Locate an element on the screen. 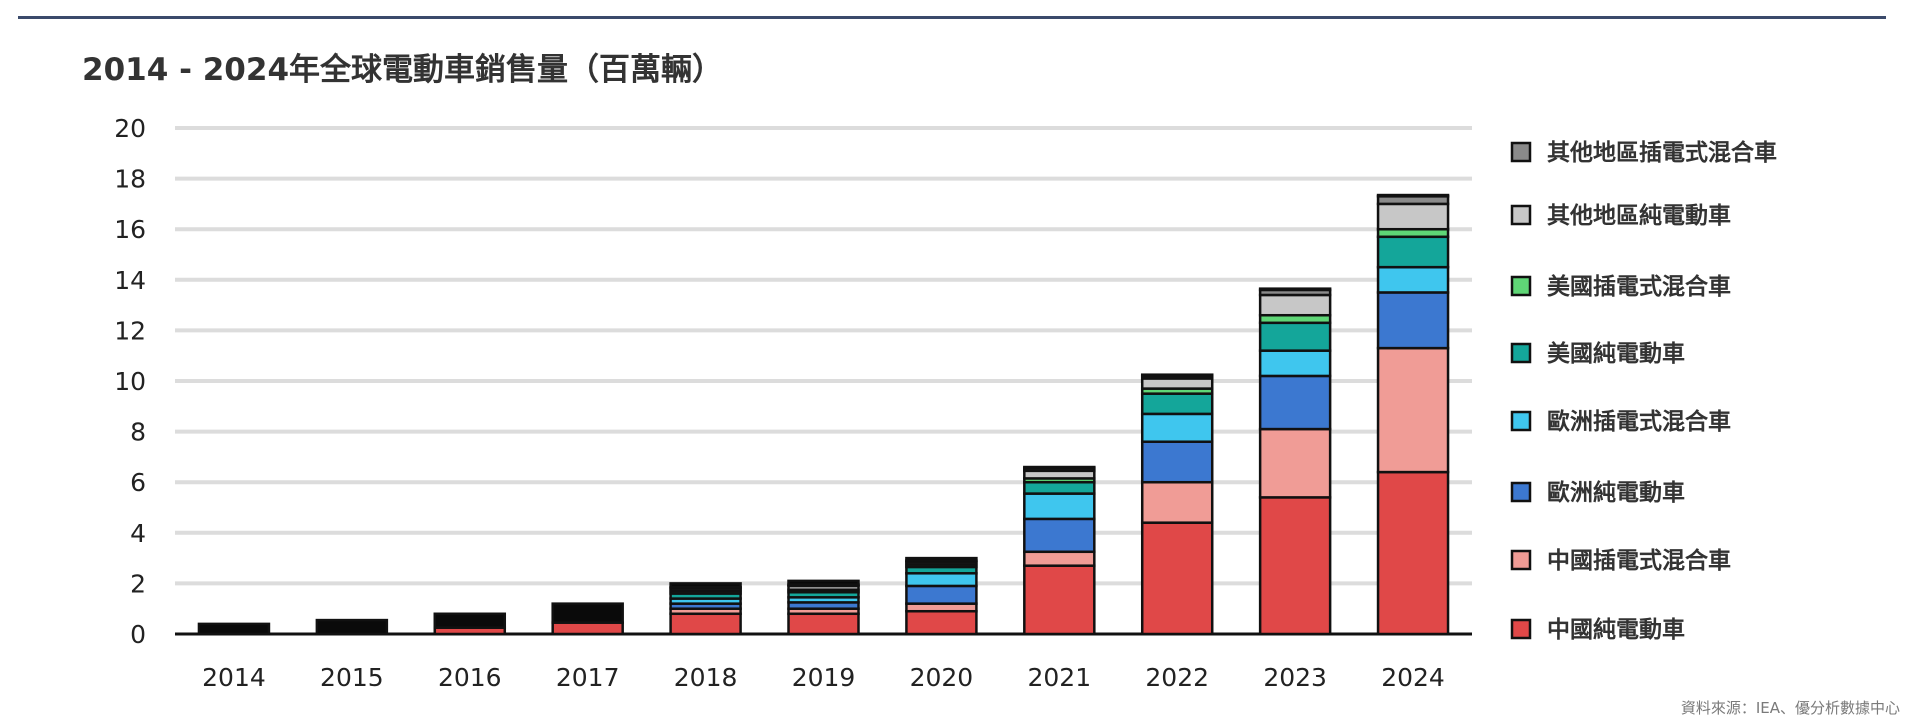  x-tick-label: 2017 is located at coordinates (588, 677).